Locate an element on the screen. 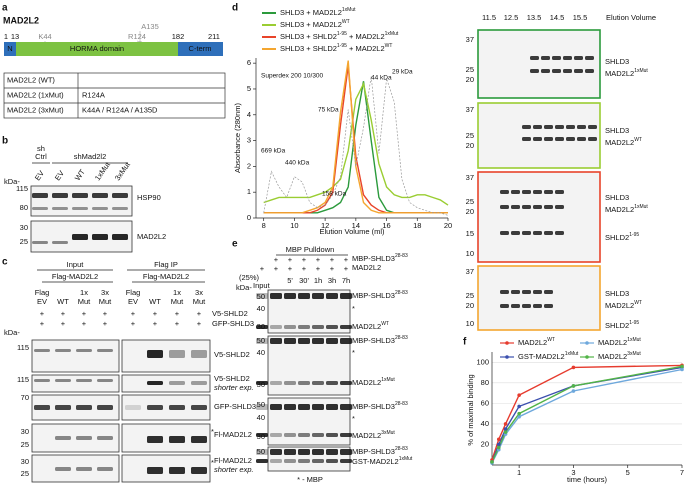  panel-letter: a is located at coordinates (5, 8).